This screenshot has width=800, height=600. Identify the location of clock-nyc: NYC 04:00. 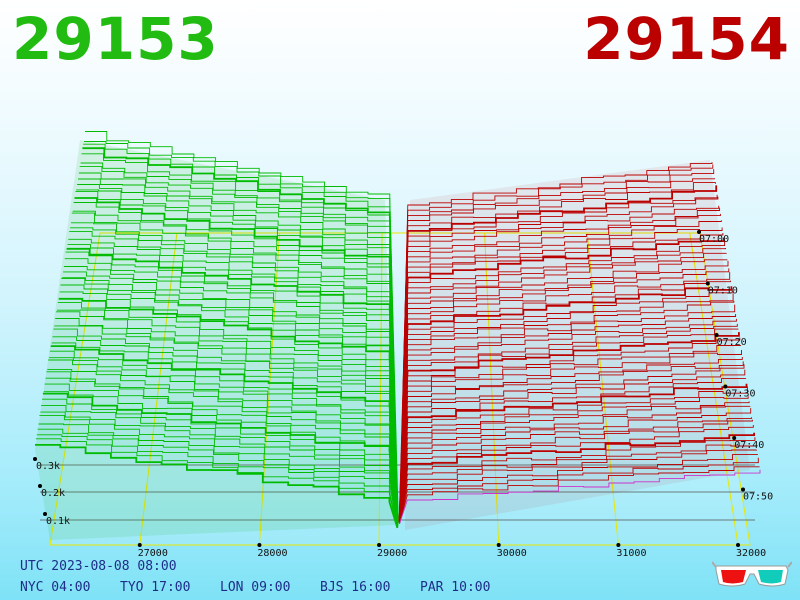
(55, 587).